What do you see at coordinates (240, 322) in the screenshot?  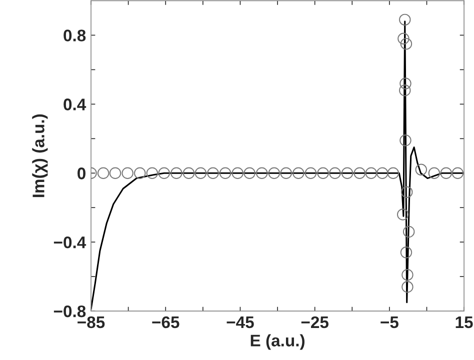 I see `x-tick-label: −45` at bounding box center [240, 322].